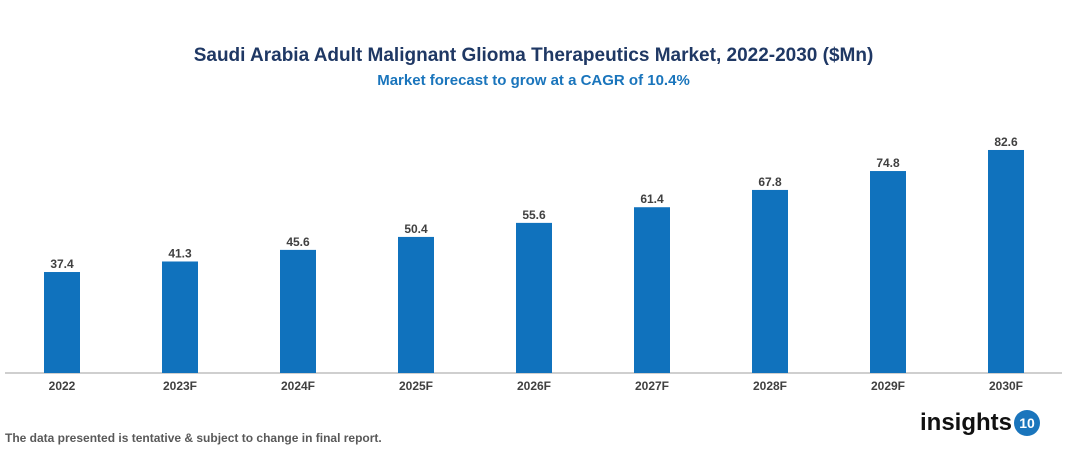 Image resolution: width=1067 pixels, height=454 pixels. I want to click on x-tick-label: 2030F, so click(1006, 386).